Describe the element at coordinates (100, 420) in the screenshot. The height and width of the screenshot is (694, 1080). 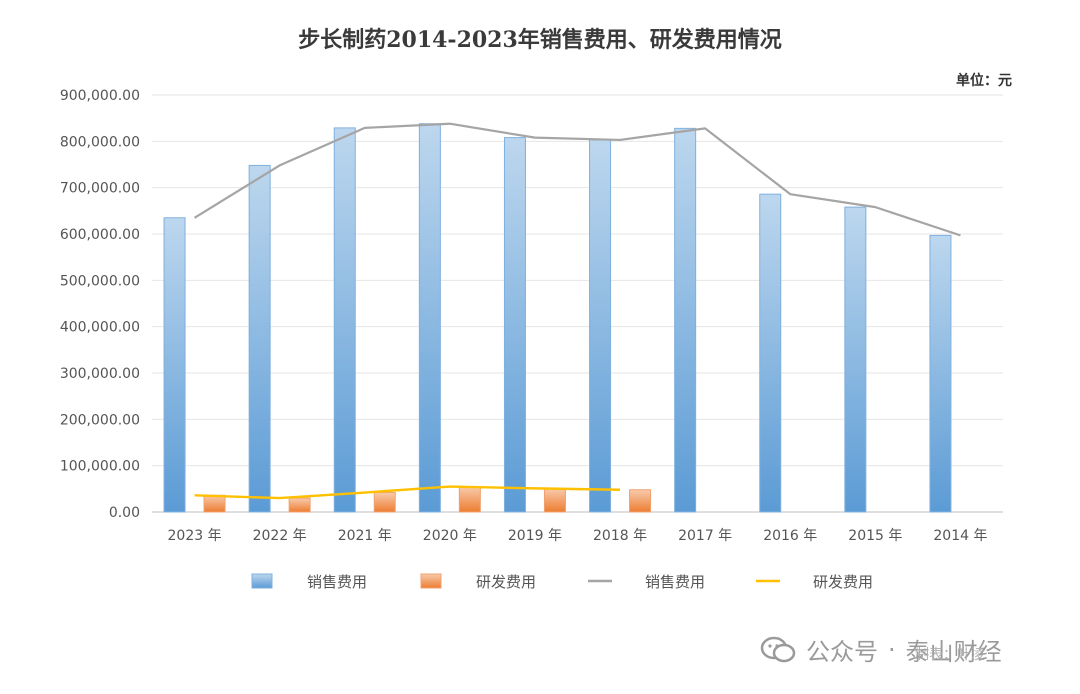
I see `y-tick-label: 200,000.00` at that location.